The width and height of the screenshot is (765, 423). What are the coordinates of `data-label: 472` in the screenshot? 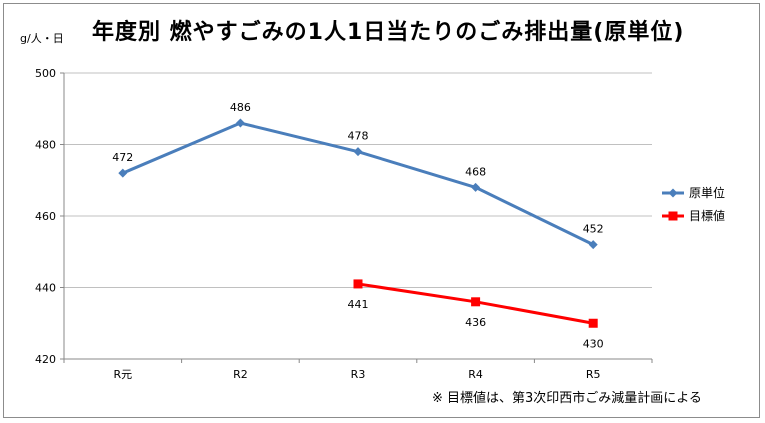 It's located at (122, 157).